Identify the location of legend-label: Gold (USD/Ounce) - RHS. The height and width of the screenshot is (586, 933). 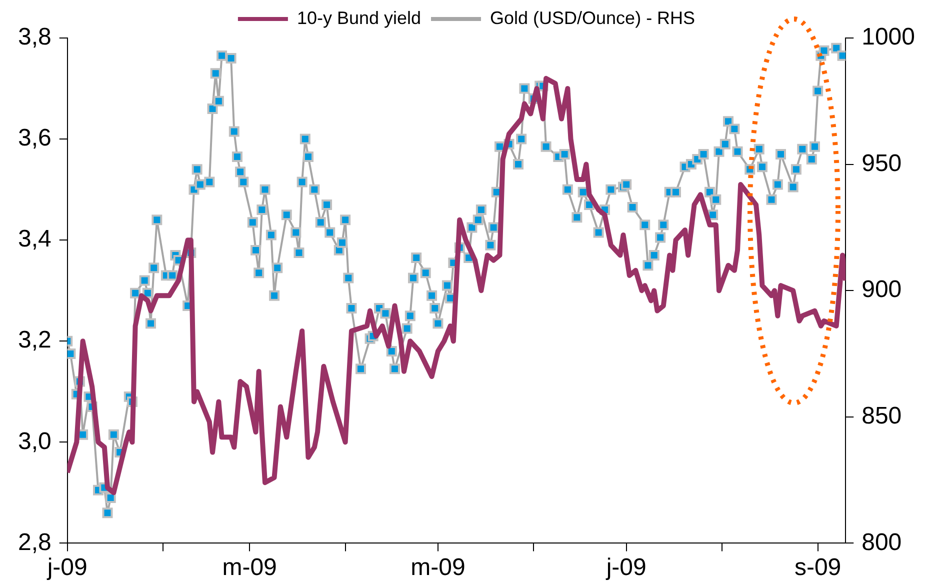
(593, 18).